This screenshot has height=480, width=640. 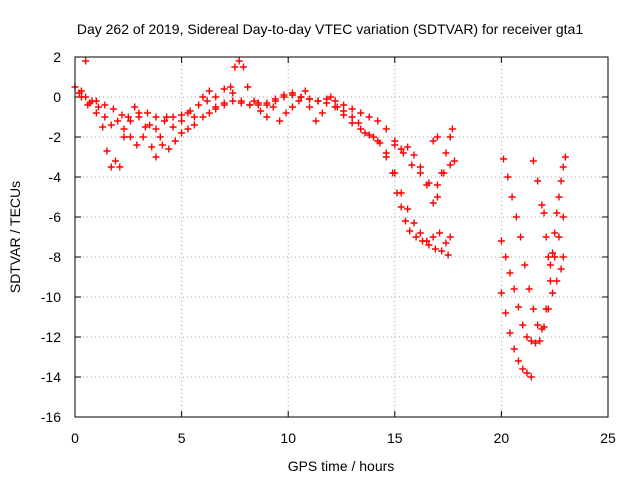 I want to click on y-tick-label: -14, so click(x=51, y=377).